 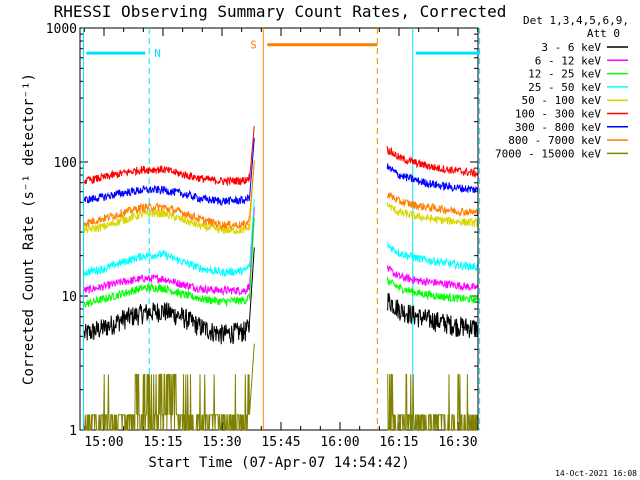 I want to click on legend-label: 50 - 100 keV, so click(x=562, y=100).